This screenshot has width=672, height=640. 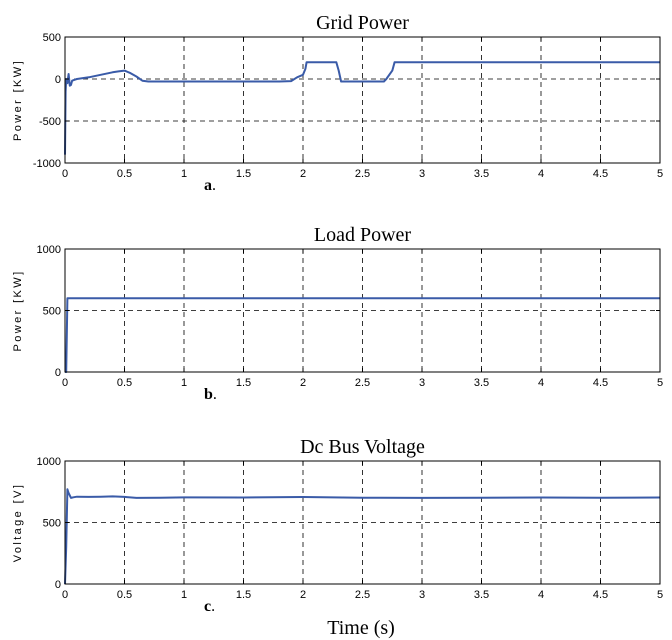 What do you see at coordinates (47, 164) in the screenshot?
I see `y-tick-label: -1000` at bounding box center [47, 164].